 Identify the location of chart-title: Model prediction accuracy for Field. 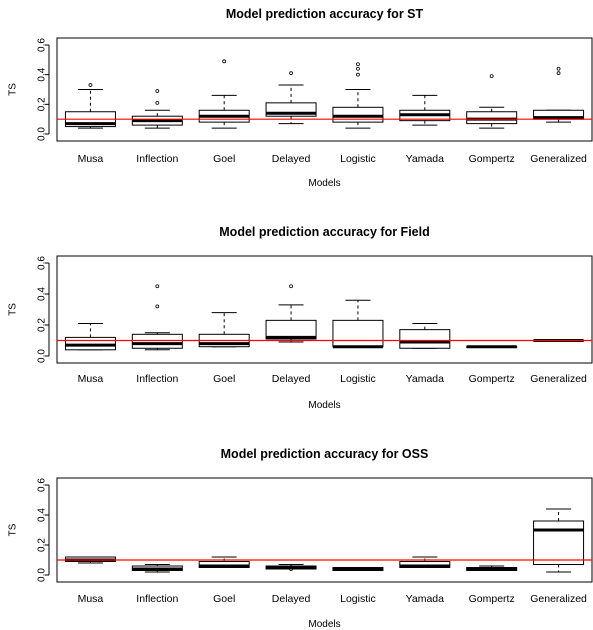
(324, 232).